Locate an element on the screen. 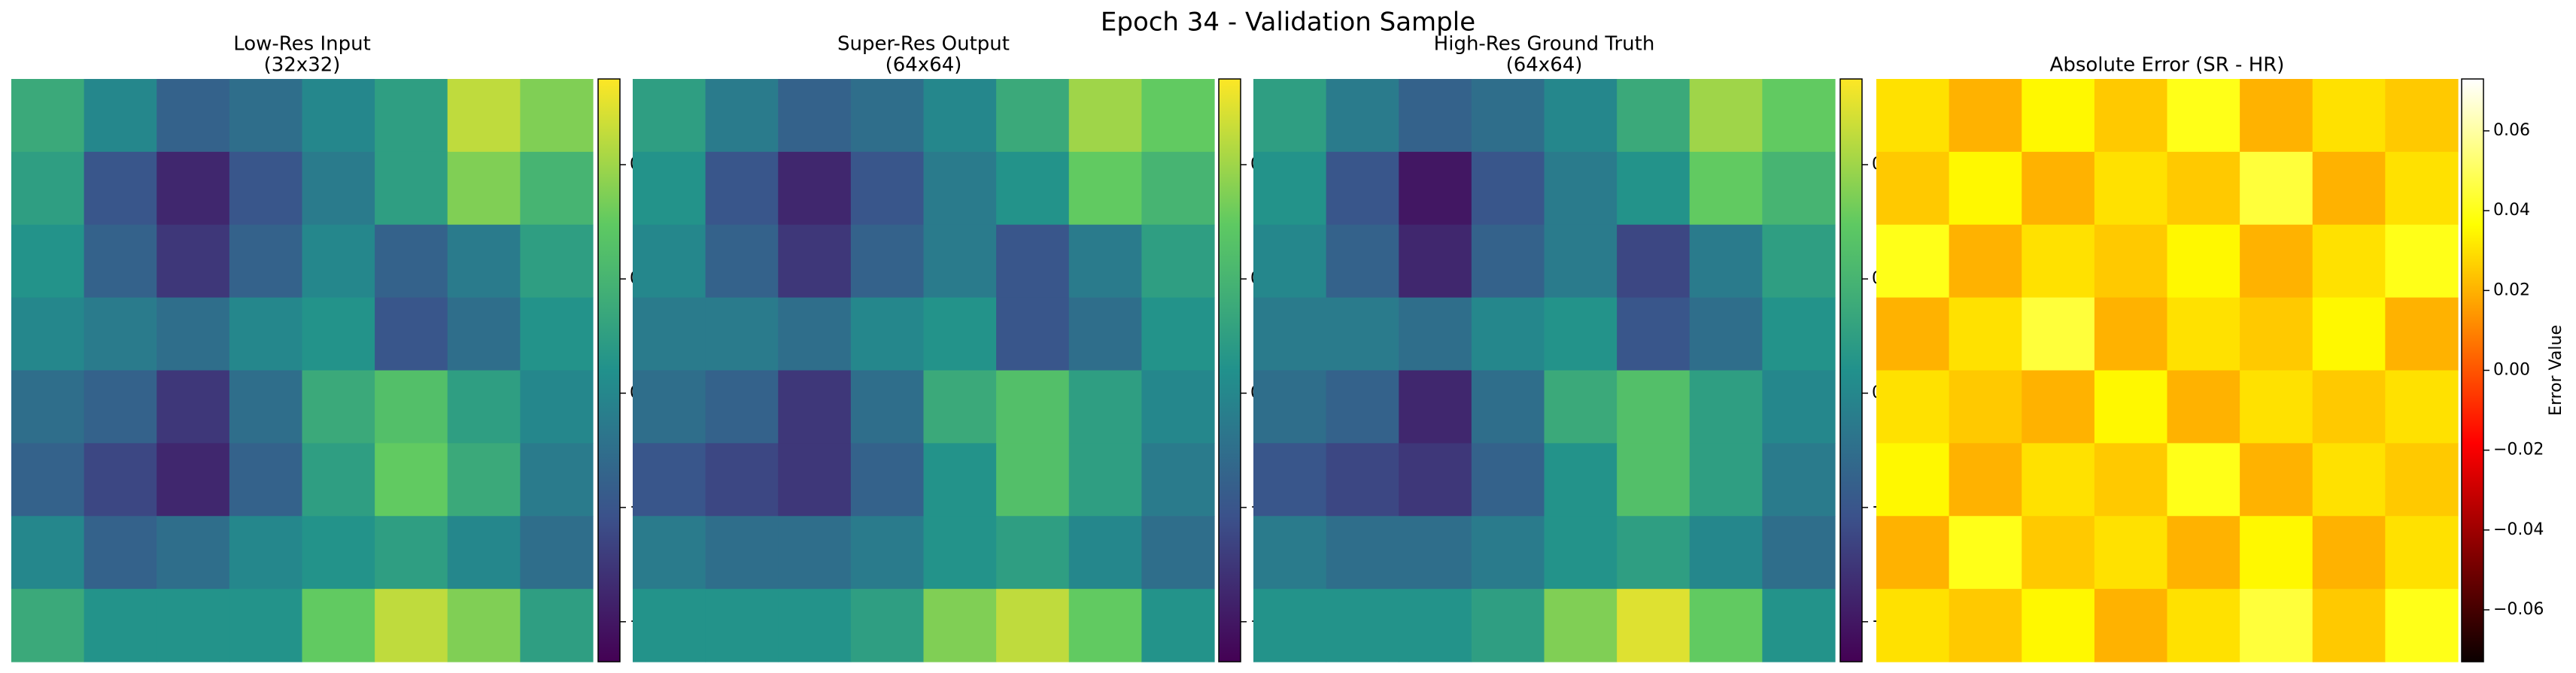  panel-subtitle: (32x32) is located at coordinates (303, 65).